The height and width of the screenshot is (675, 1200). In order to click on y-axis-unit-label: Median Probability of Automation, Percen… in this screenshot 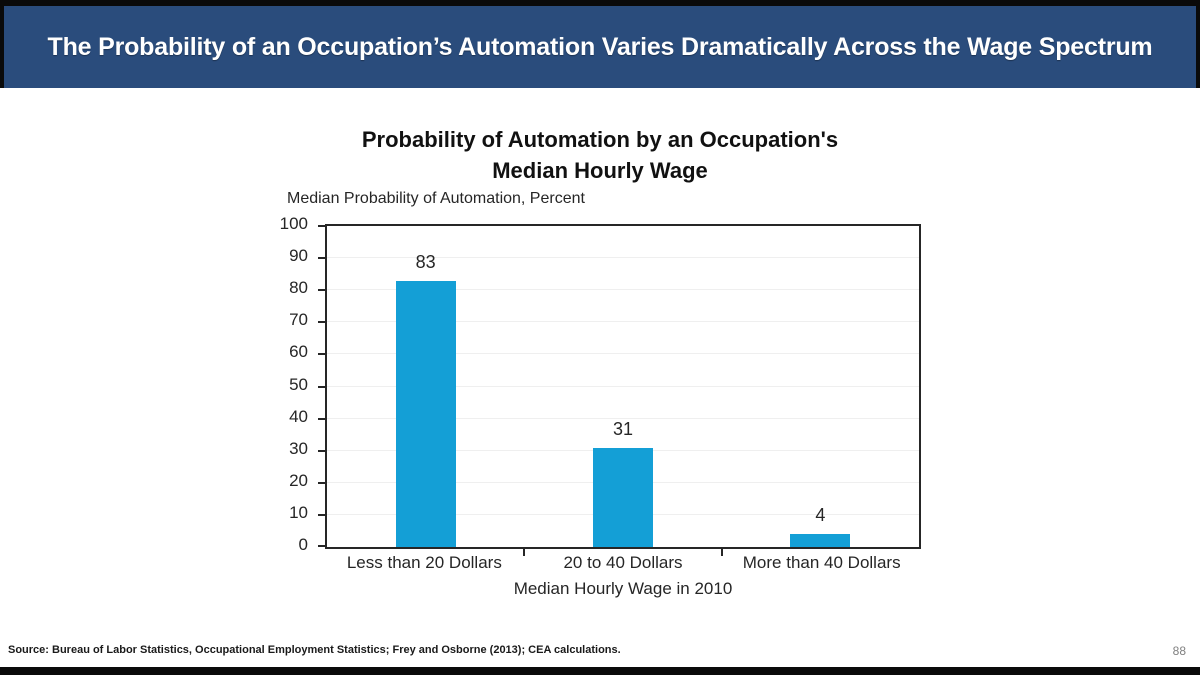, I will do `click(436, 198)`.